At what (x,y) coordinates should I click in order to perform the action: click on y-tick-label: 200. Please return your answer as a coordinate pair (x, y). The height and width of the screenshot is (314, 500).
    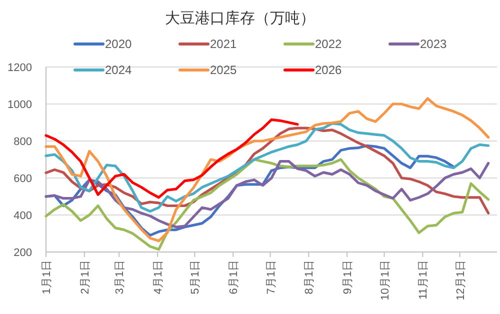
    Looking at the image, I should click on (23, 253).